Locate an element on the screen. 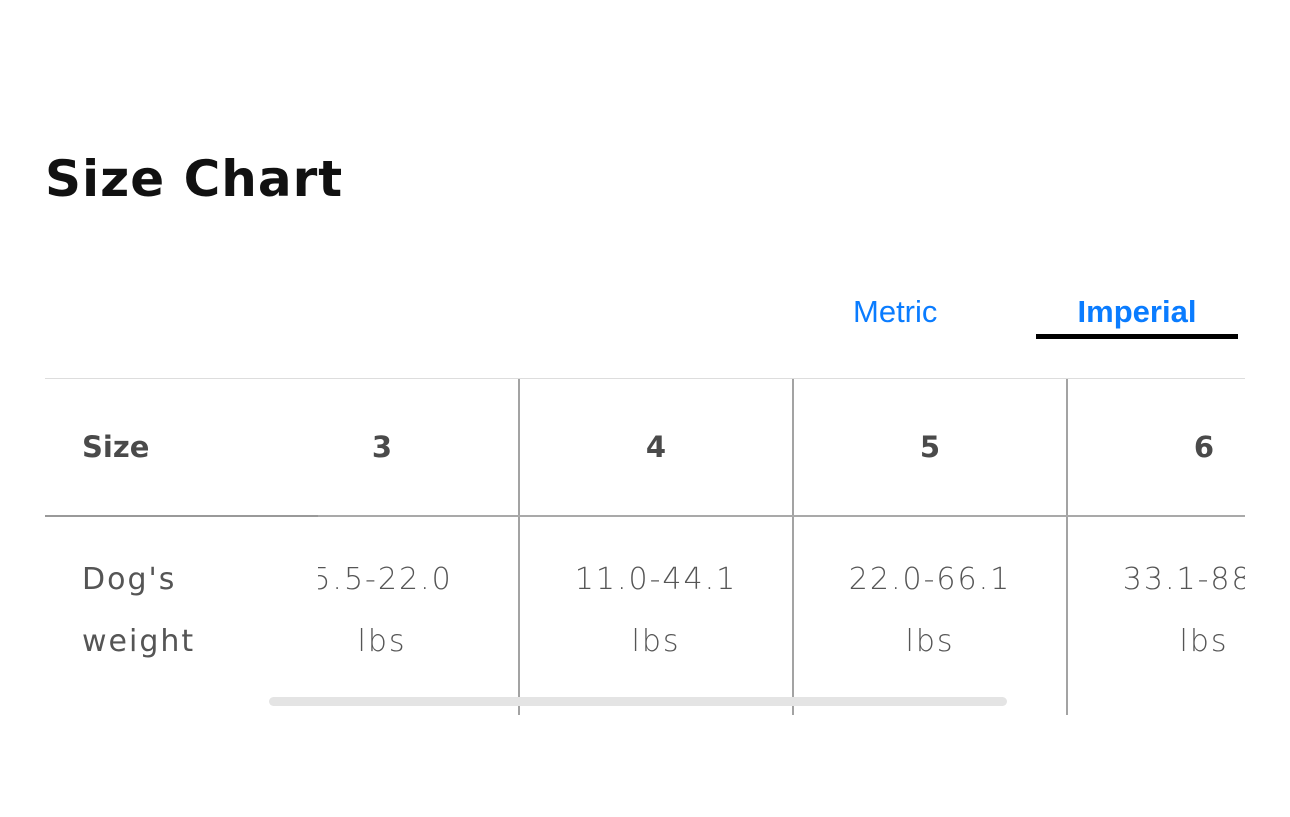 The image size is (1290, 817). weight-range: 22.0-66.1 is located at coordinates (930, 579).